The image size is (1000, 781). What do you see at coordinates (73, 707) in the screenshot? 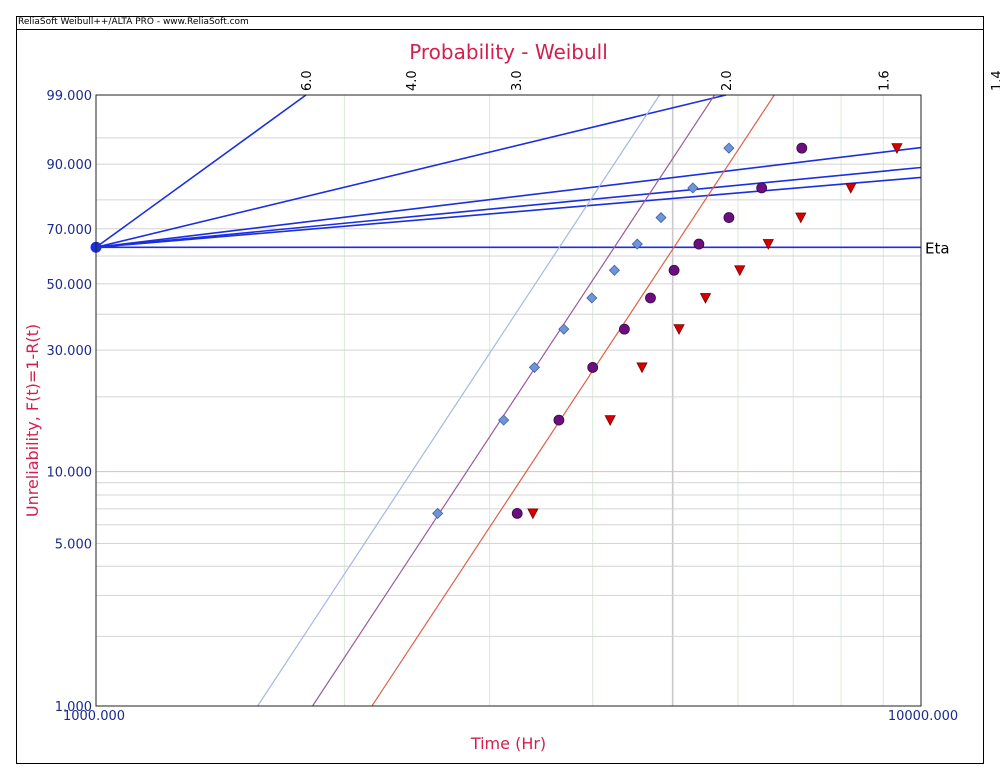
I see `y-tick-label: 1.000` at bounding box center [73, 707].